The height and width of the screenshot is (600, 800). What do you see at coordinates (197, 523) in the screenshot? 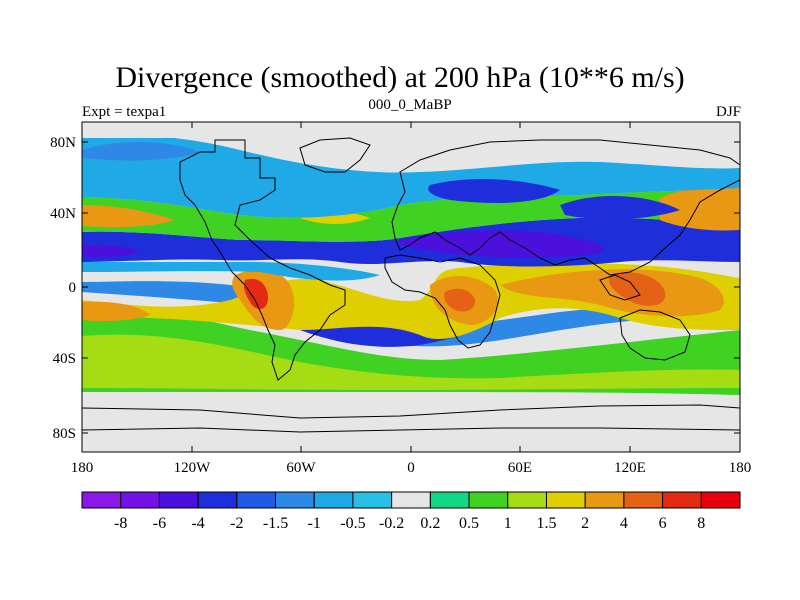
I see `colorbar-label: -4` at bounding box center [197, 523].